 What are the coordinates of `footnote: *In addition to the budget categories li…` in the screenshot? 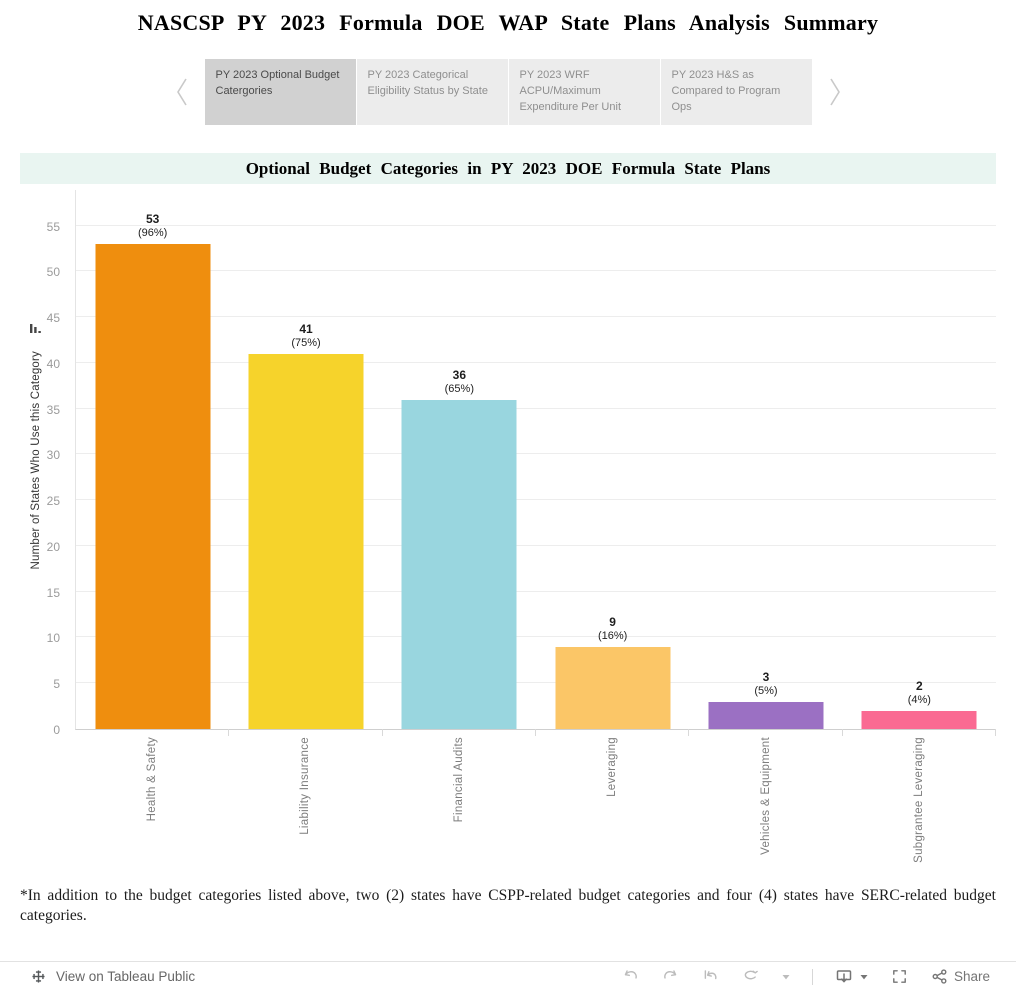 It's located at (508, 906).